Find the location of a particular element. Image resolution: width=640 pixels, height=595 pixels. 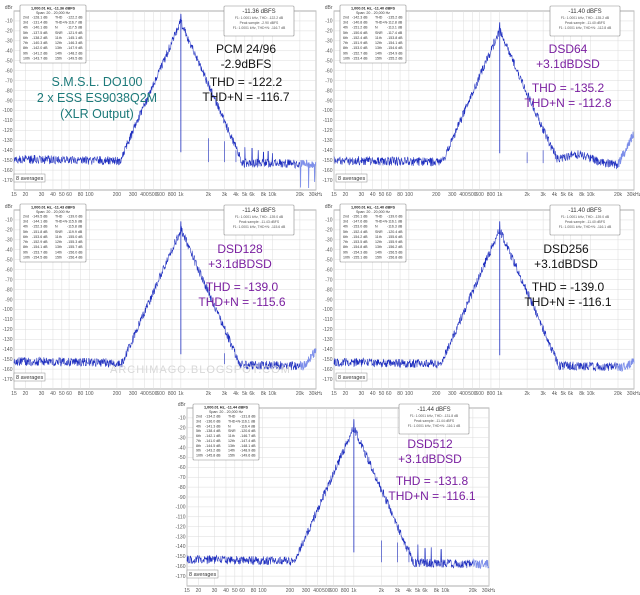

summary-left-value: -140.3 dB is located at coordinates (40, 43).